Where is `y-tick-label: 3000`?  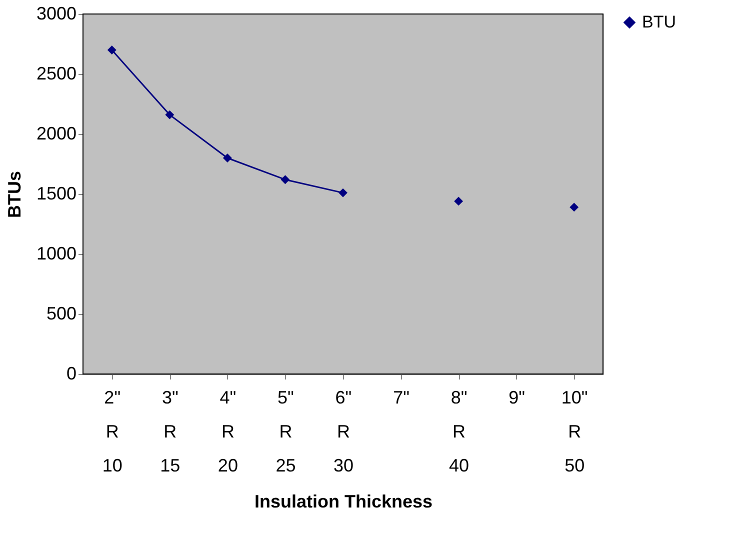
y-tick-label: 3000 is located at coordinates (56, 14).